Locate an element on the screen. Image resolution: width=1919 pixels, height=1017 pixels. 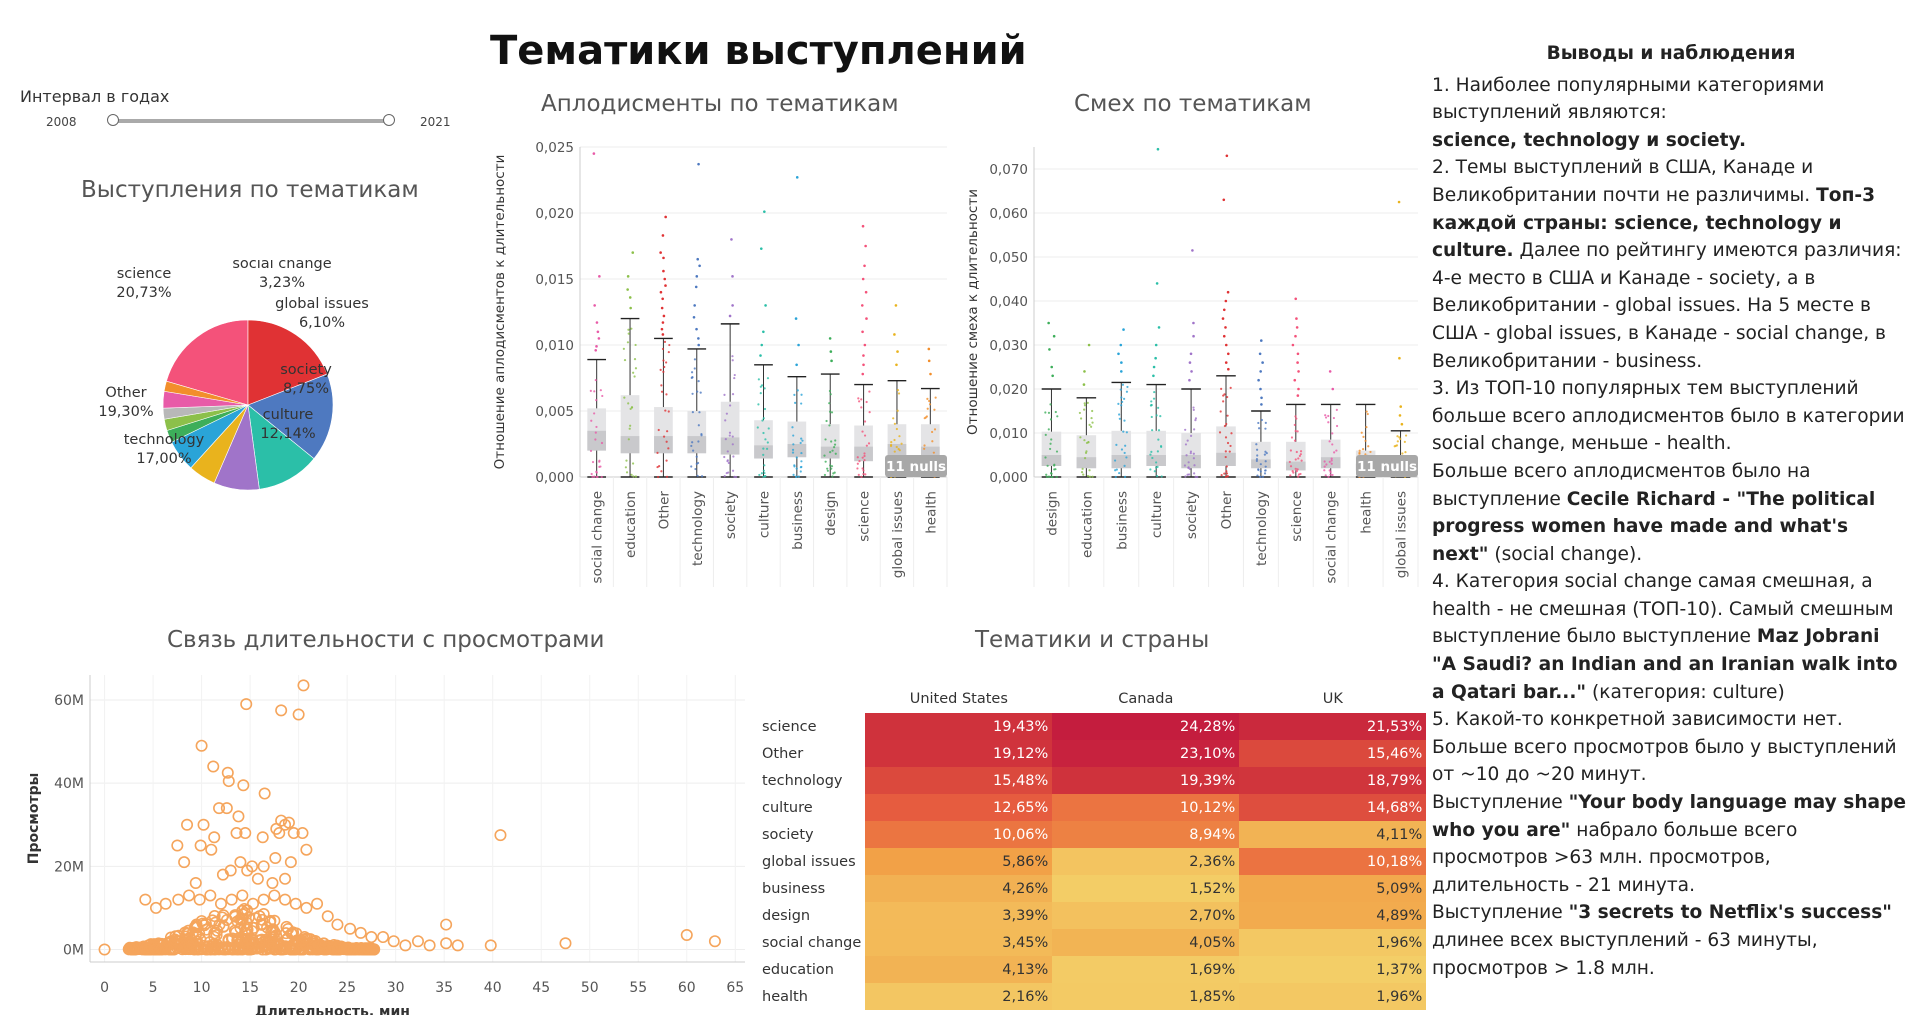
y-tick-label: 0,000 is located at coordinates (554, 478).